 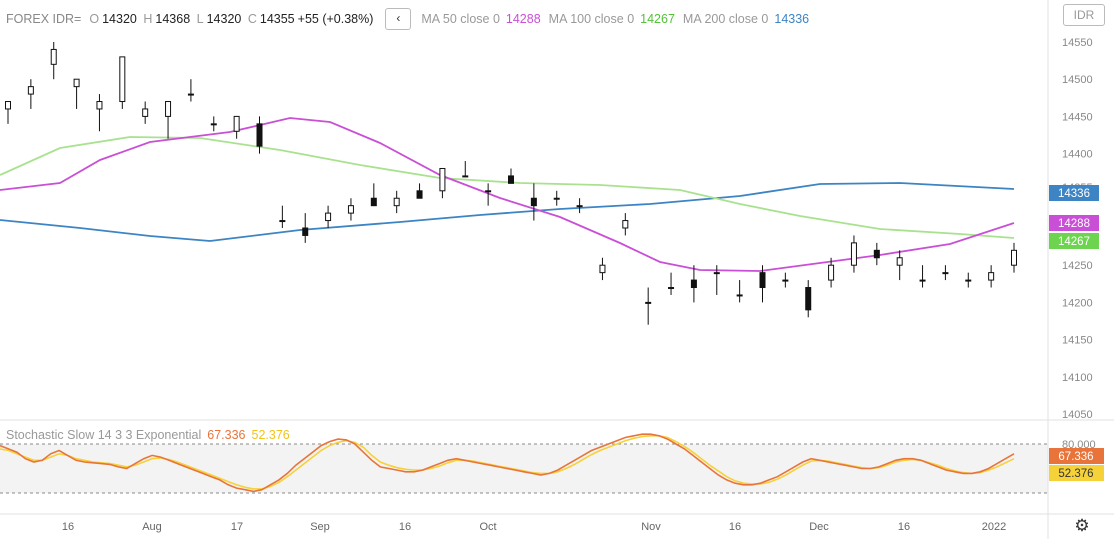 I want to click on ma100-badge: 14267, so click(x=1074, y=241).